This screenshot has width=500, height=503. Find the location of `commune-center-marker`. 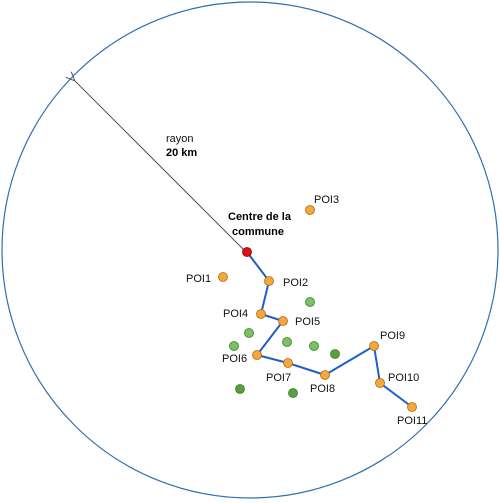

commune-center-marker is located at coordinates (247, 252).